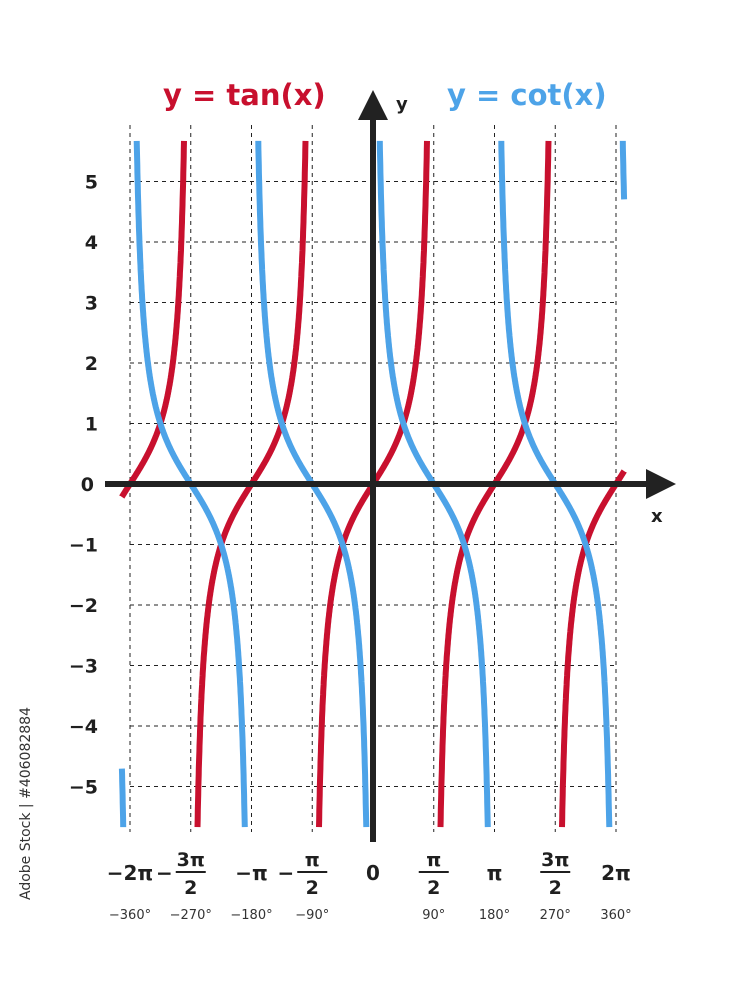 This screenshot has height=1000, width=748. Describe the element at coordinates (83, 727) in the screenshot. I see `y-tick-label: −4` at that location.